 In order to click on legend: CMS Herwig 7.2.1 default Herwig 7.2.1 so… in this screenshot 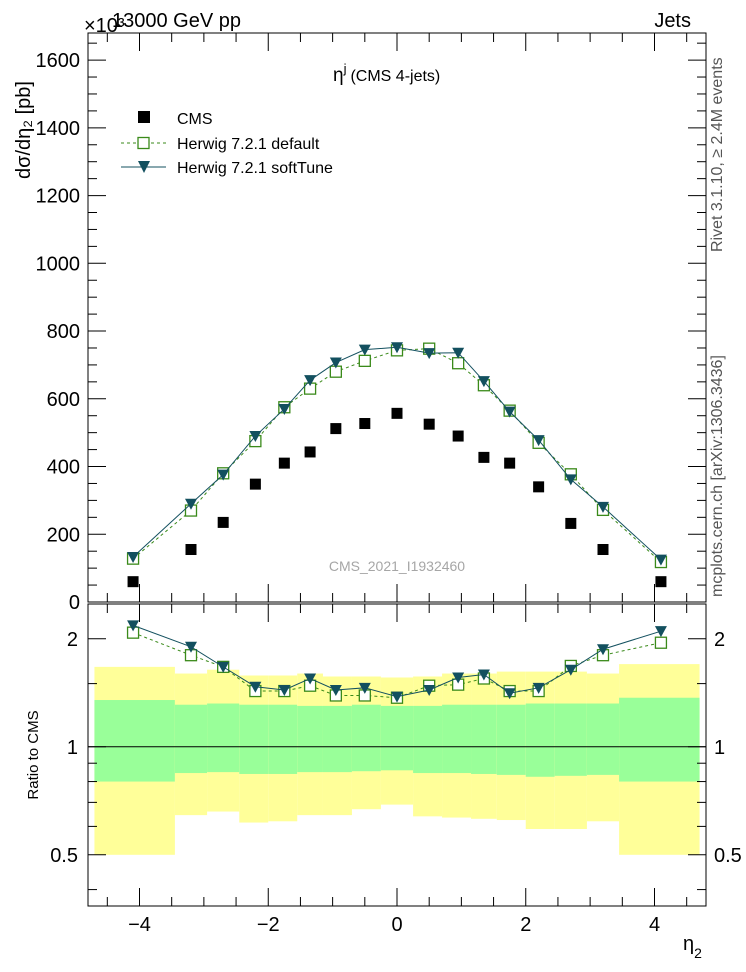, I will do `click(227, 144)`.